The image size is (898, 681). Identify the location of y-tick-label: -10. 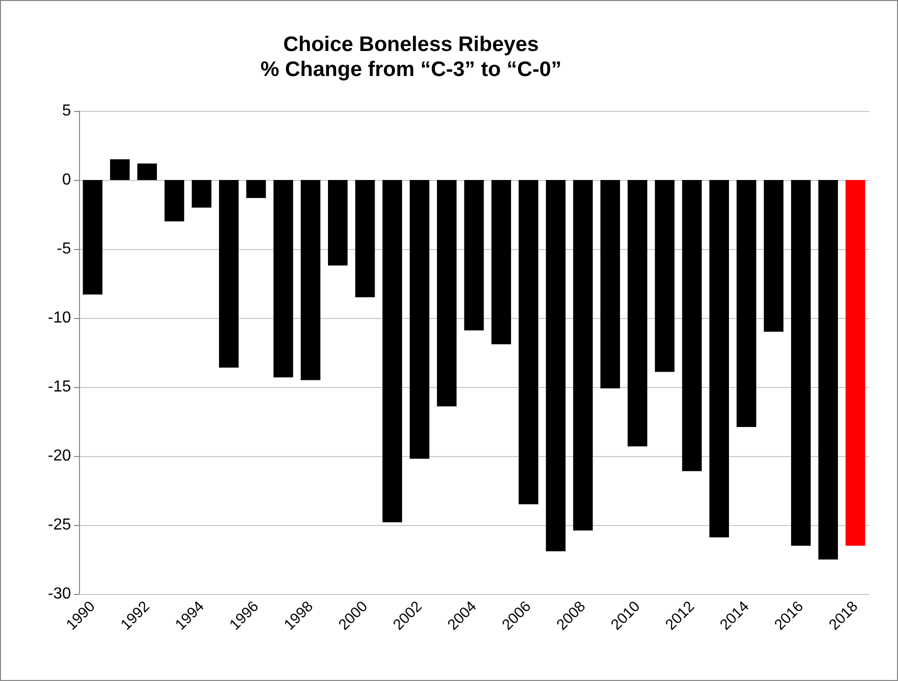
(60, 318).